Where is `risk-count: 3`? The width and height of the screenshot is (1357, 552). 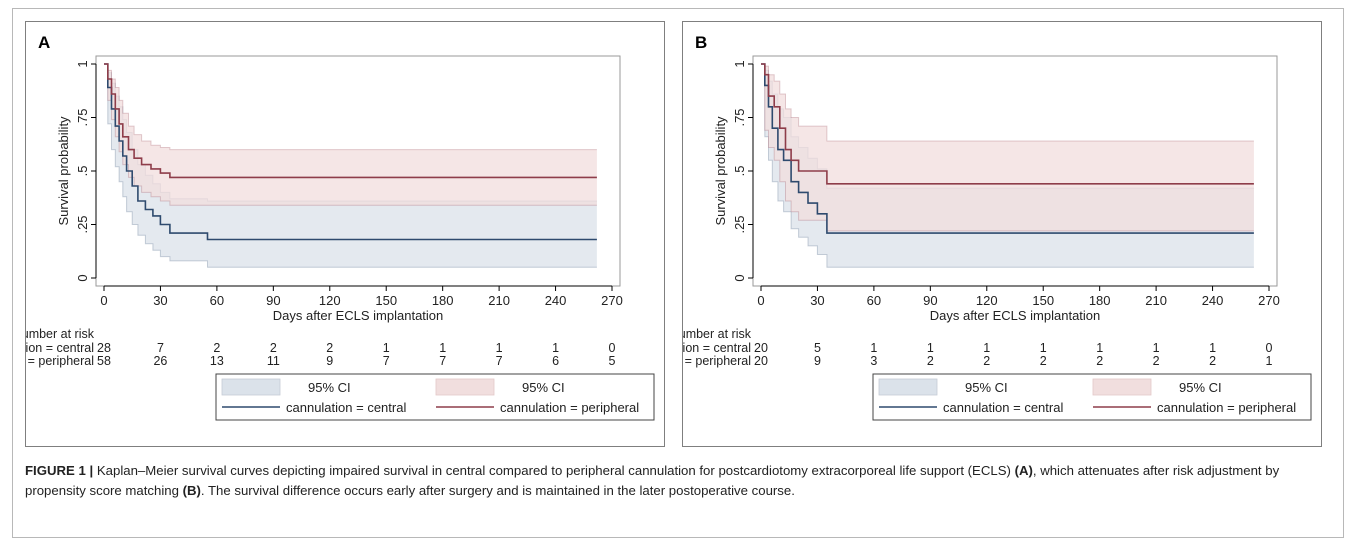
risk-count: 3 is located at coordinates (873, 361).